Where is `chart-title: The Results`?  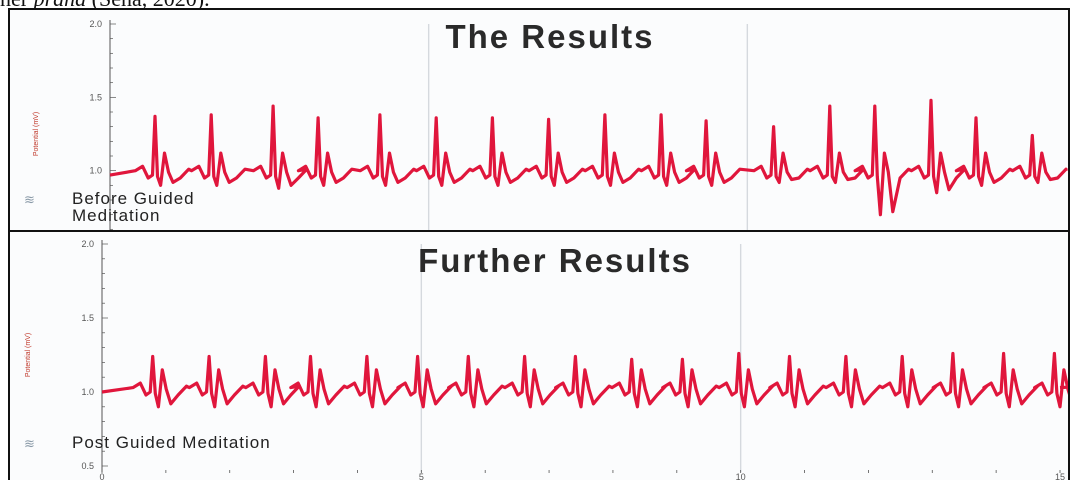
chart-title: The Results is located at coordinates (549, 36).